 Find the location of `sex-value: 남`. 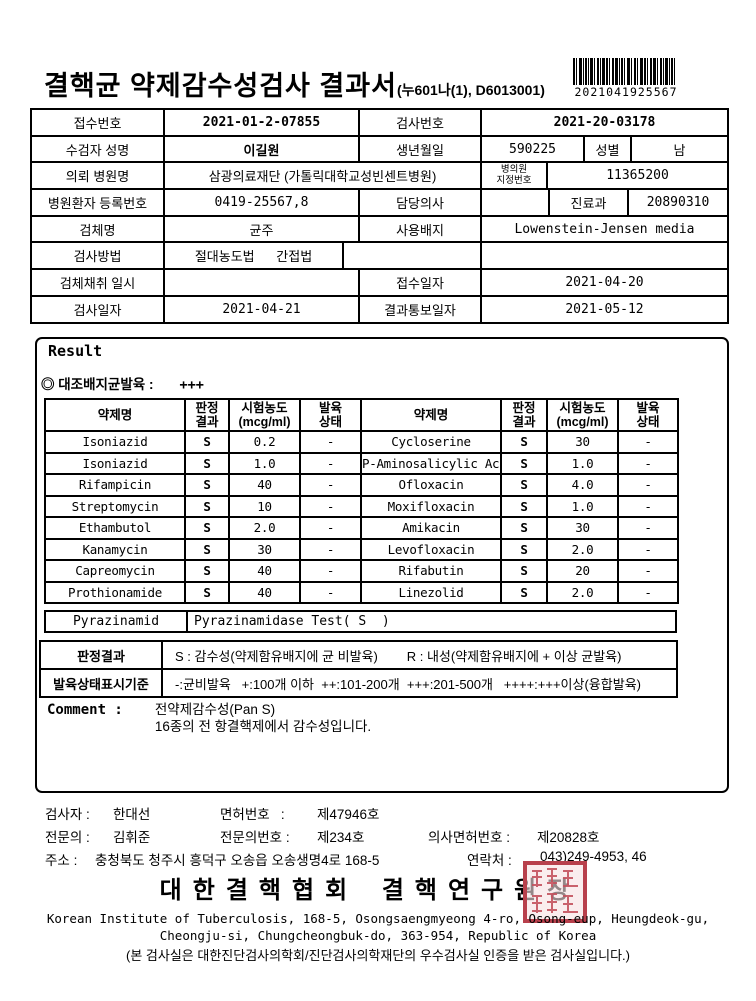

sex-value: 남 is located at coordinates (679, 150).